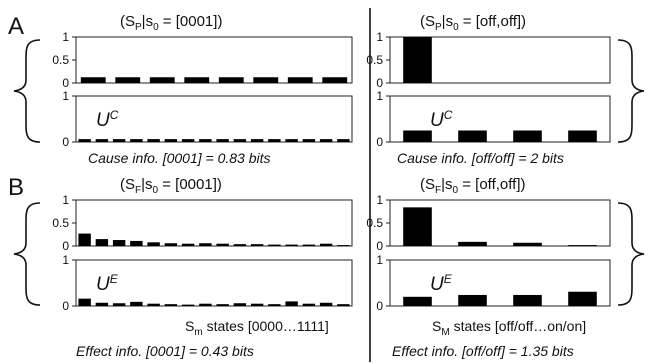  I want to click on states-label-left: Sm states [0000…1111], so click(257, 328).